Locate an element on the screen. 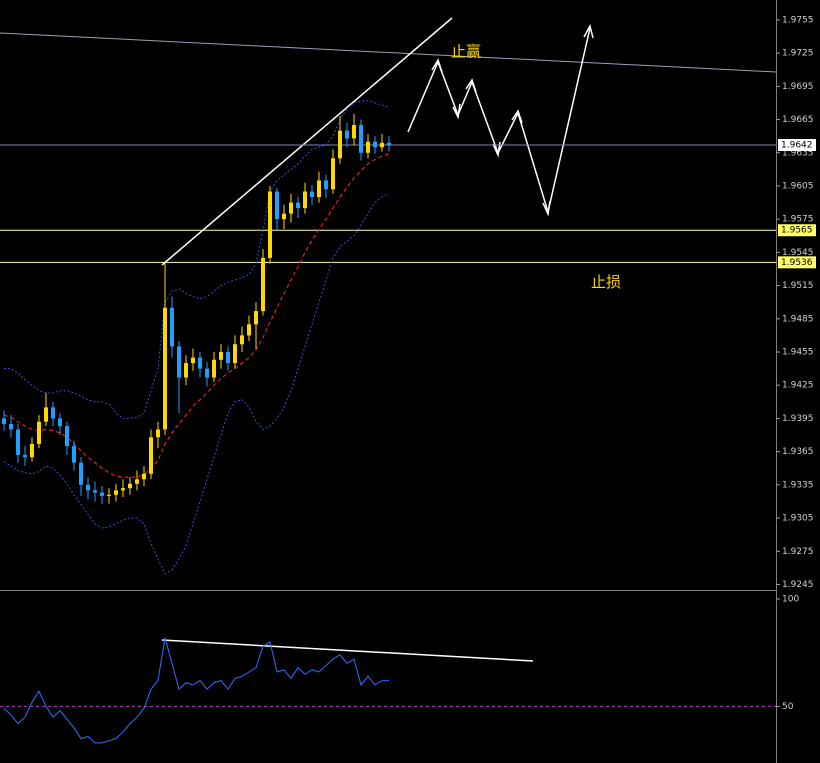 This screenshot has width=820, height=763. y-tick-label: 1.9335 is located at coordinates (798, 485).